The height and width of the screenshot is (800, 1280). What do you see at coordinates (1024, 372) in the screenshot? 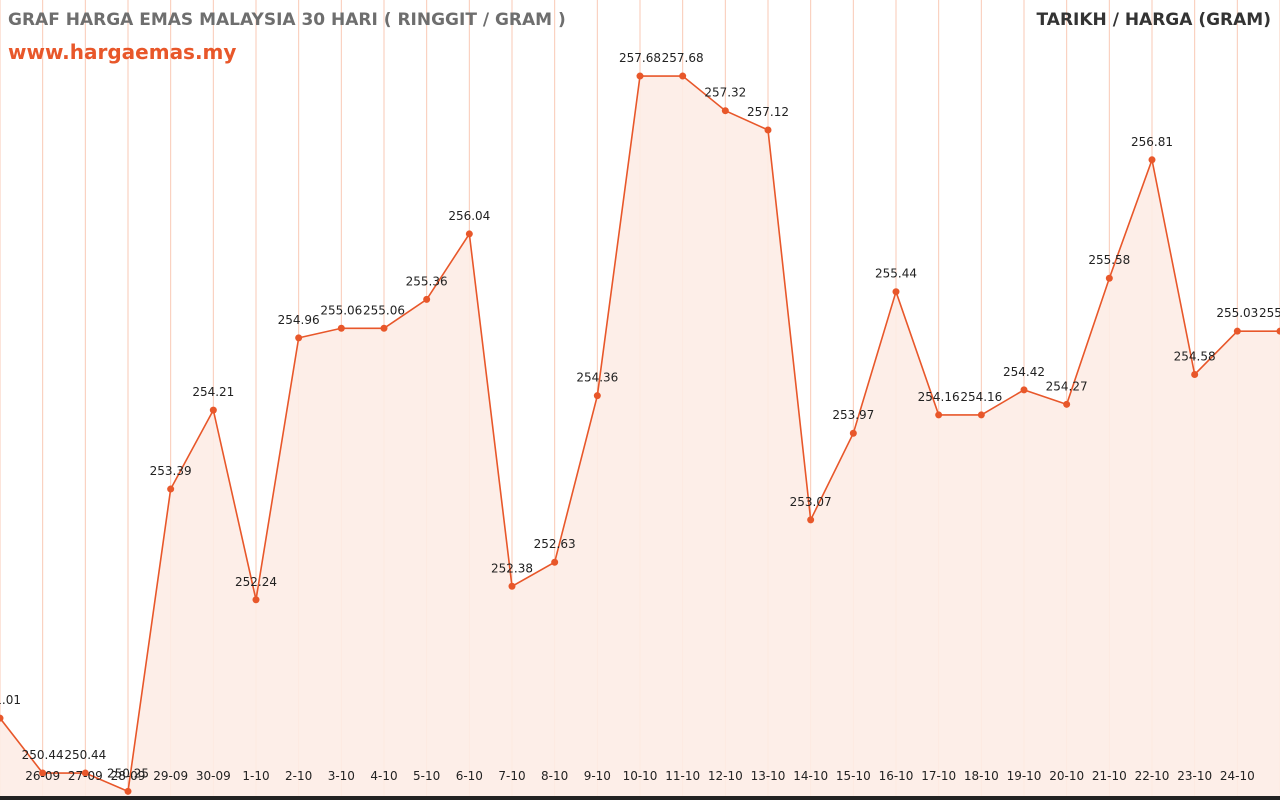
I see `value-label: 254.42` at bounding box center [1024, 372].